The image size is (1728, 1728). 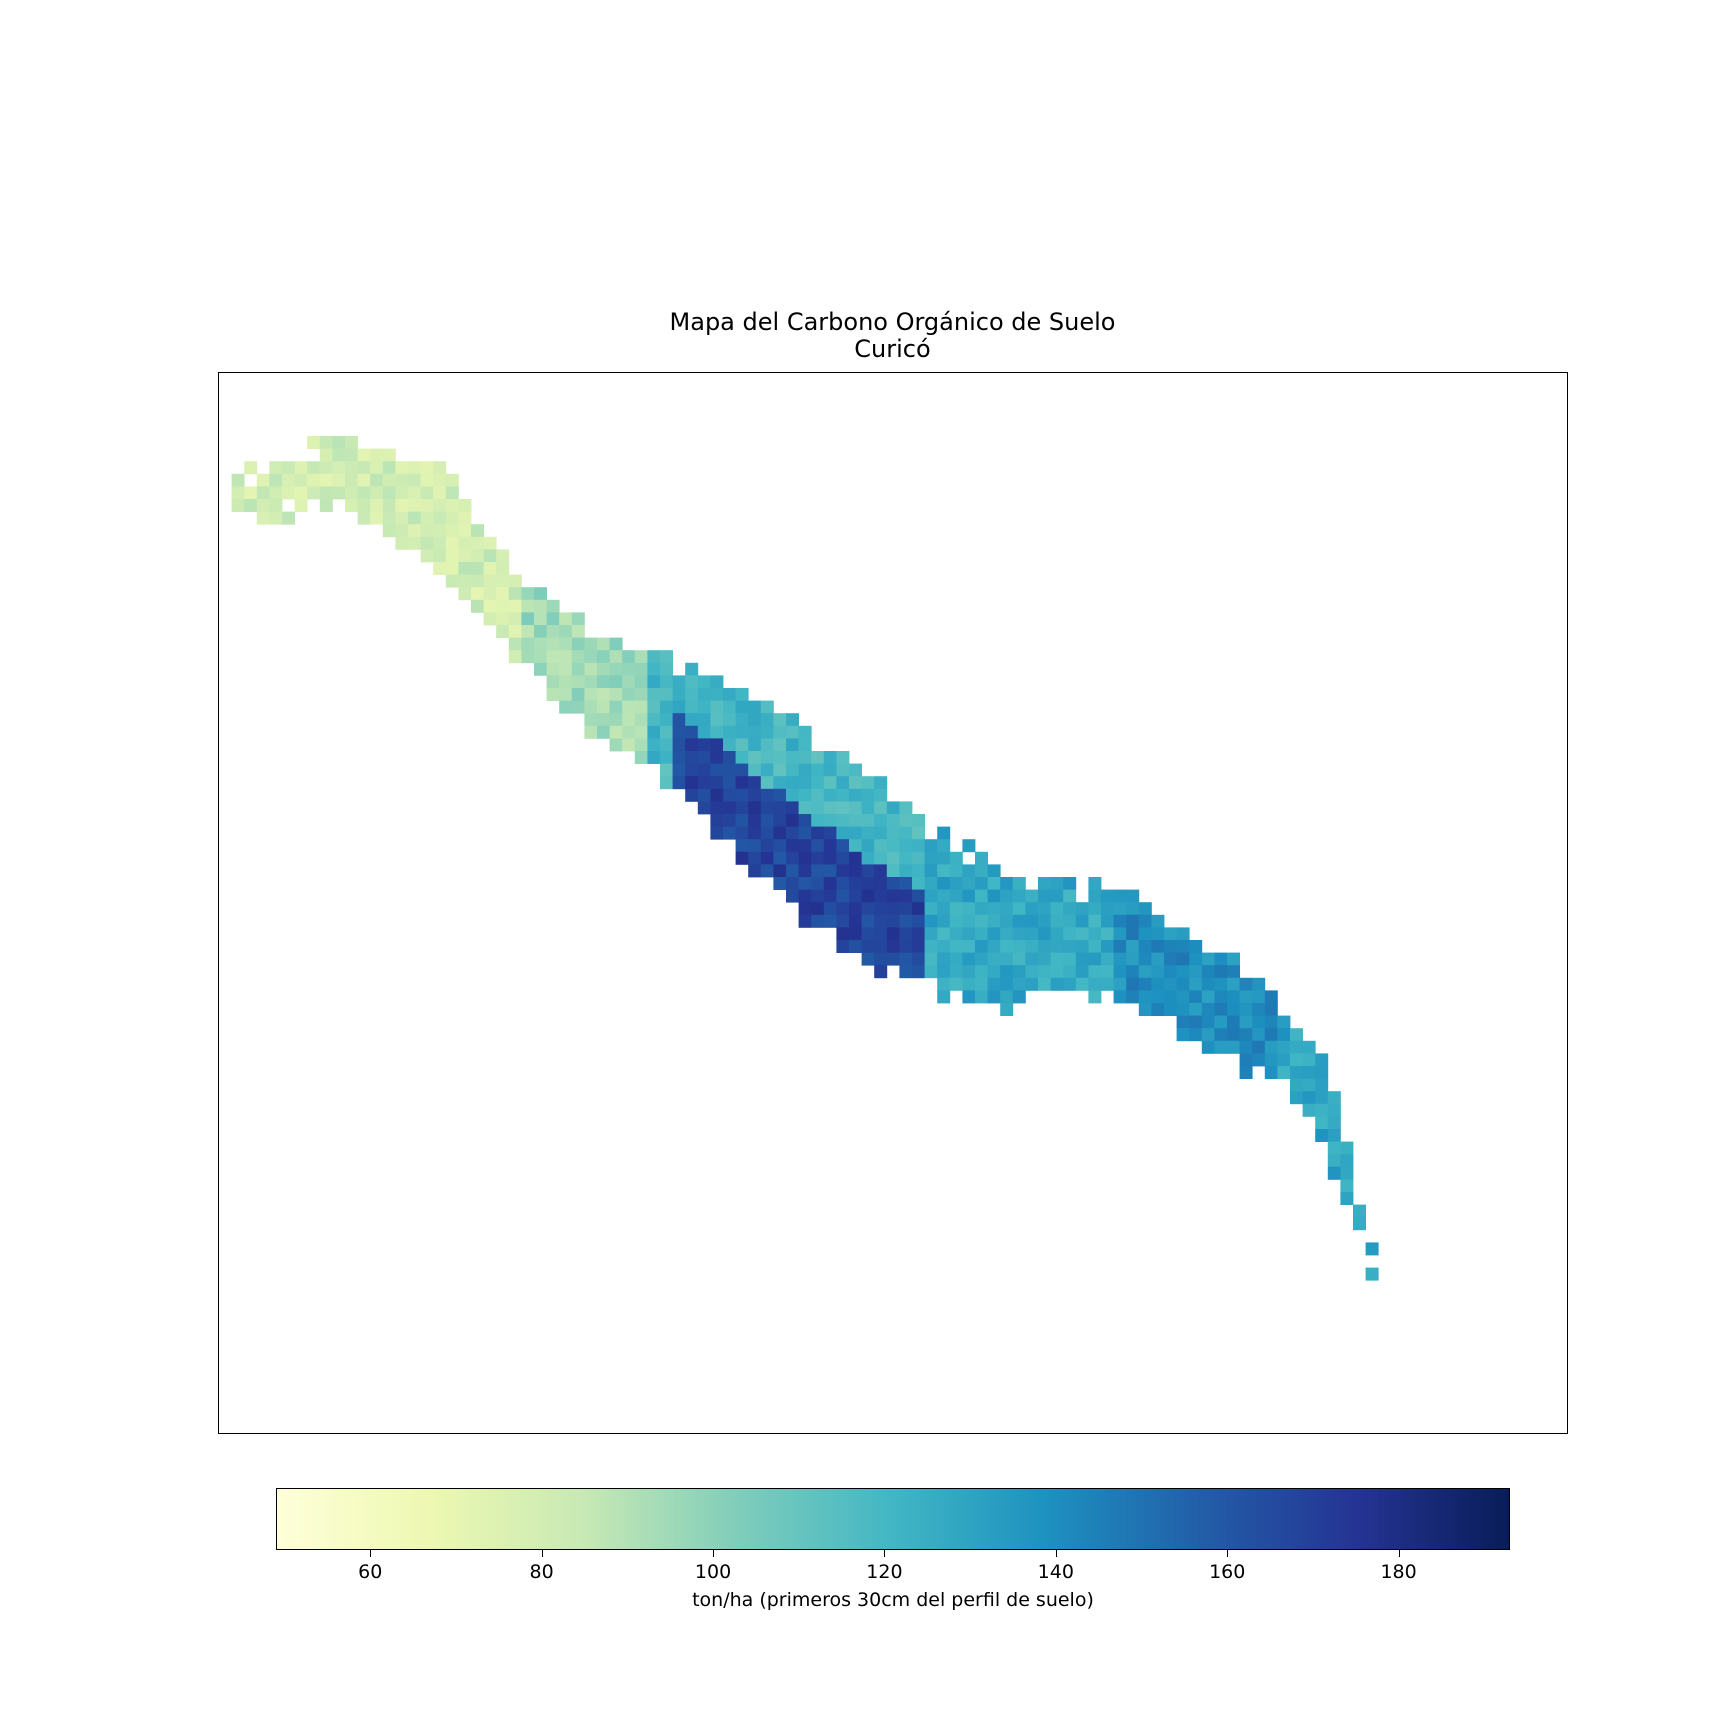 I want to click on colorbar-tick-label: 60, so click(x=370, y=1572).